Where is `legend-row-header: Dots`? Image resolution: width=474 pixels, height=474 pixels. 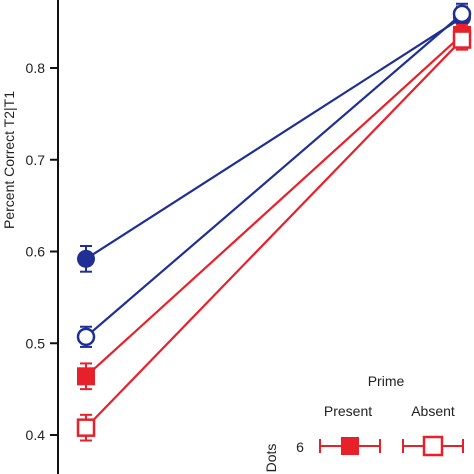
legend-row-header: Dots is located at coordinates (271, 458).